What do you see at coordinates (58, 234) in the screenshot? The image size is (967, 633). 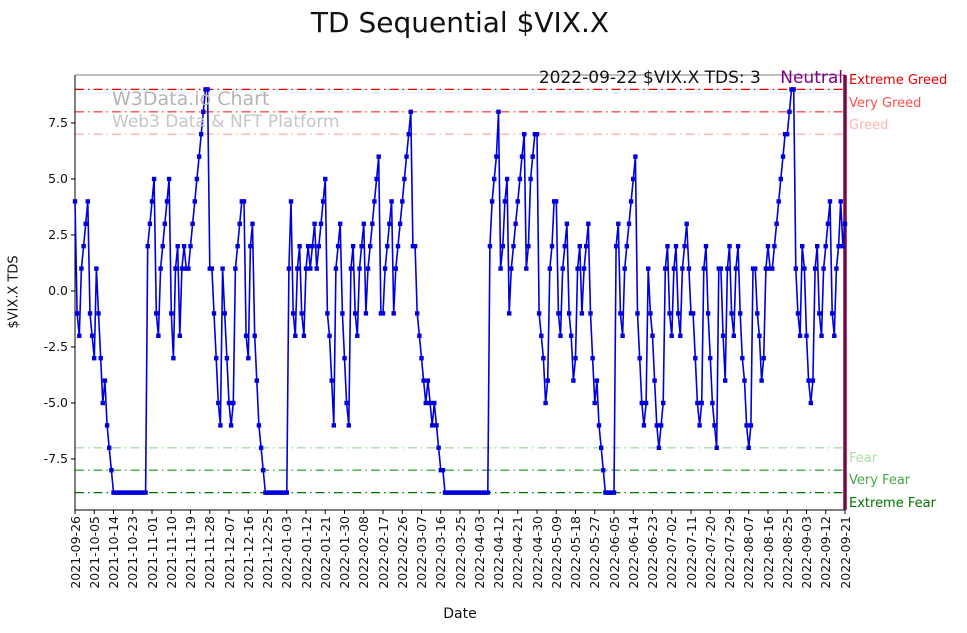 I see `y-tick-label: 2.5` at bounding box center [58, 234].